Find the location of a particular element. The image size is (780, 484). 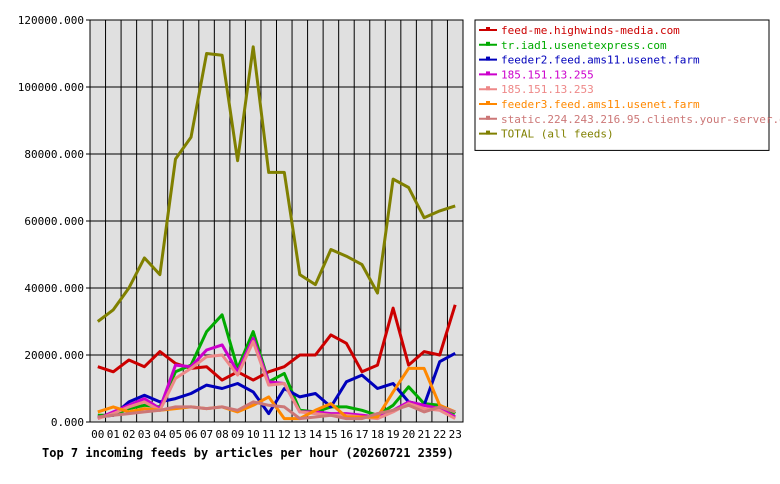

y-tick-label: 100000.000 is located at coordinates (51, 87).